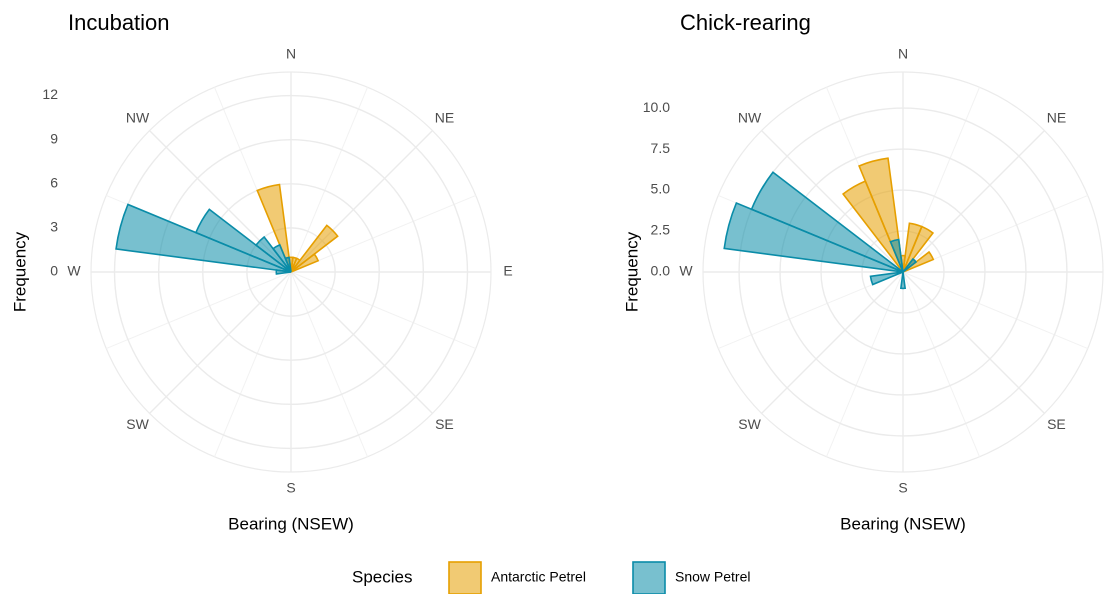 The image size is (1112, 599). What do you see at coordinates (712, 577) in the screenshot?
I see `legend-label: Snow Petrel` at bounding box center [712, 577].